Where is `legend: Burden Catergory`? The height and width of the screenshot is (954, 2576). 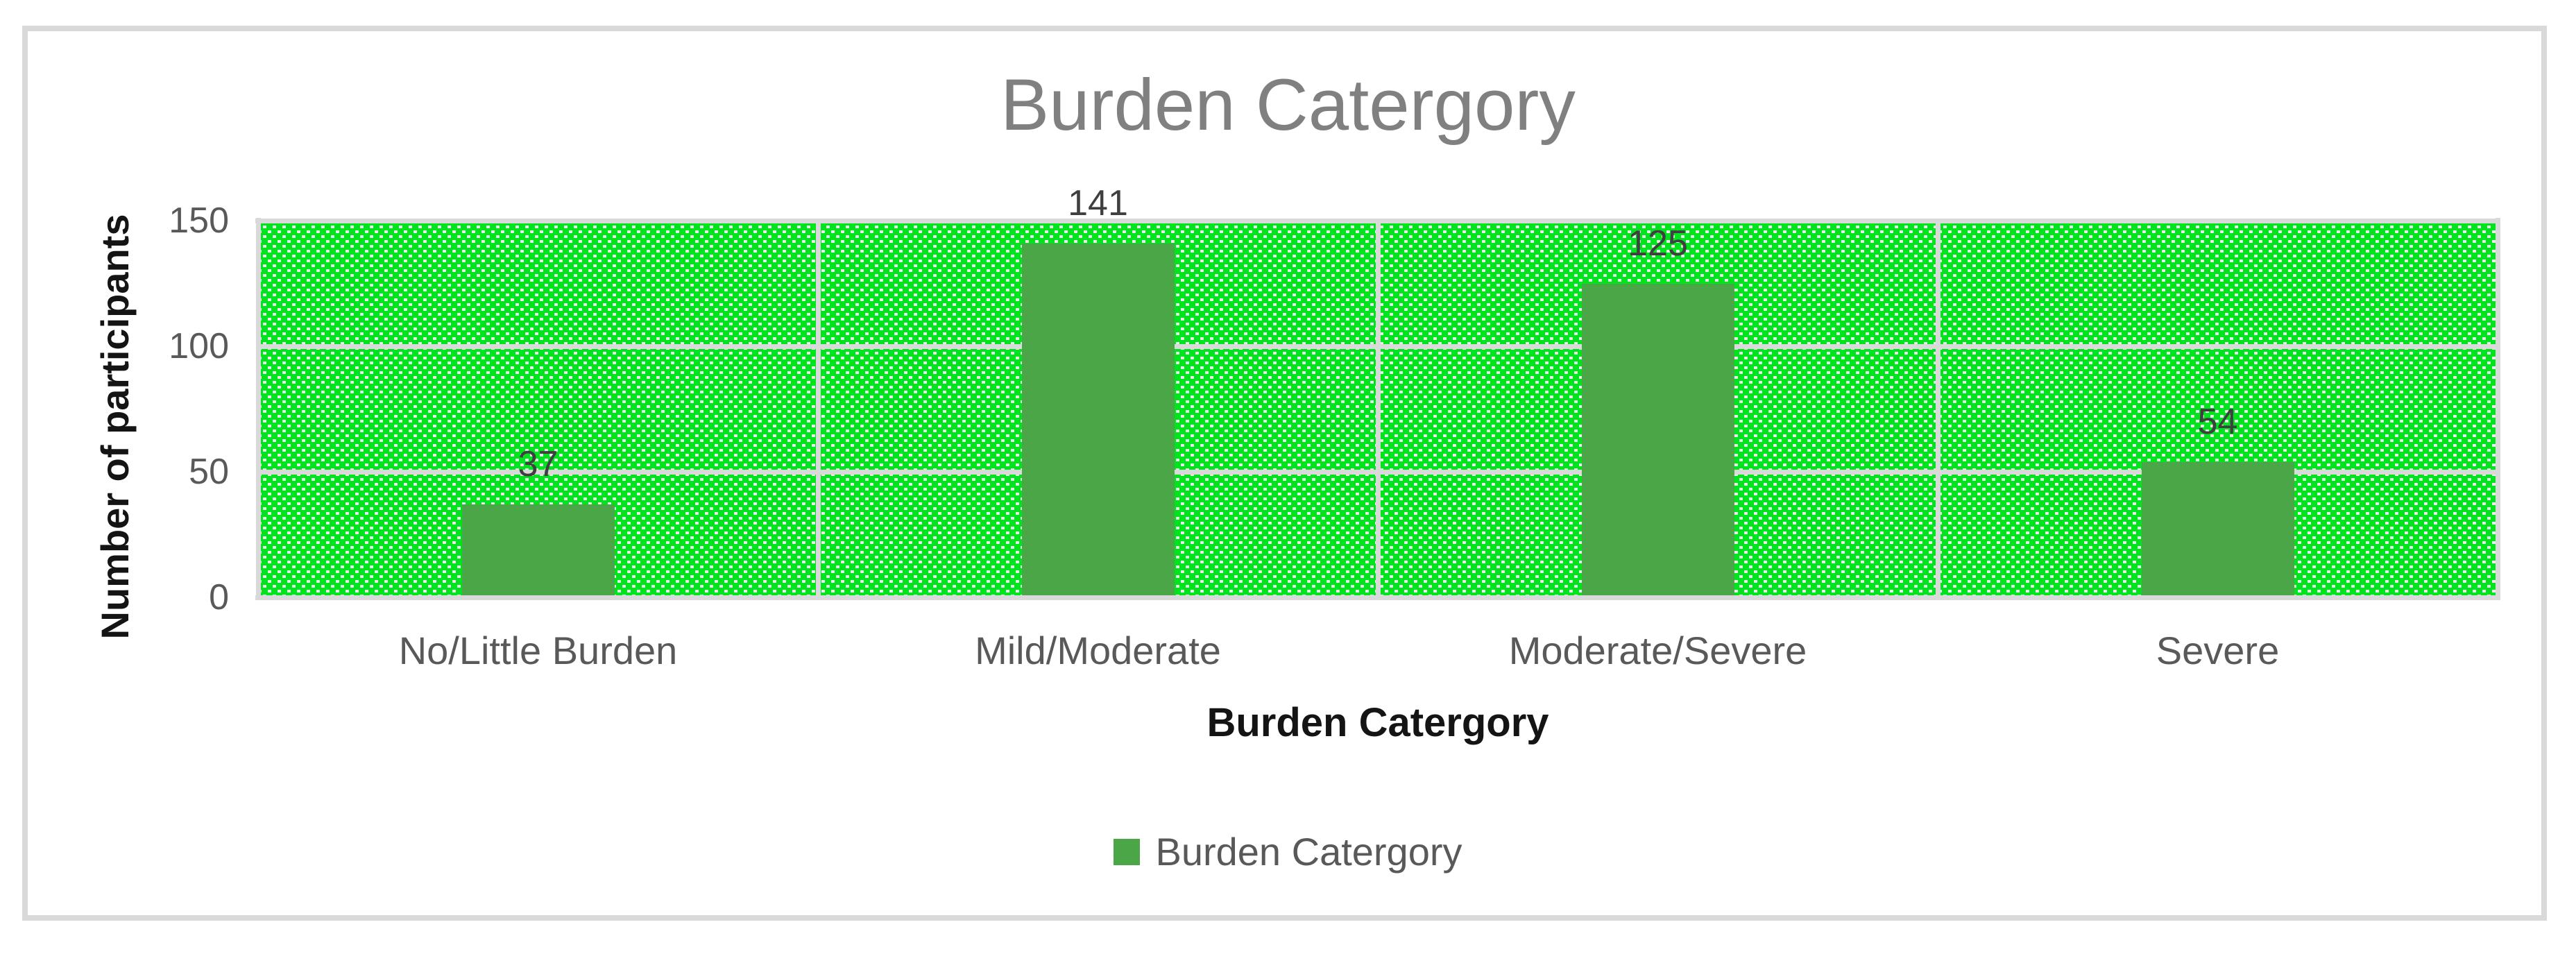 legend: Burden Catergory is located at coordinates (1288, 852).